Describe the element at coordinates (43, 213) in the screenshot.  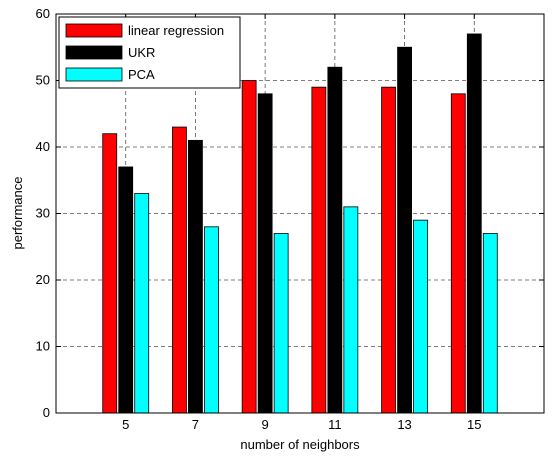
I see `y-tick-label: 30` at that location.